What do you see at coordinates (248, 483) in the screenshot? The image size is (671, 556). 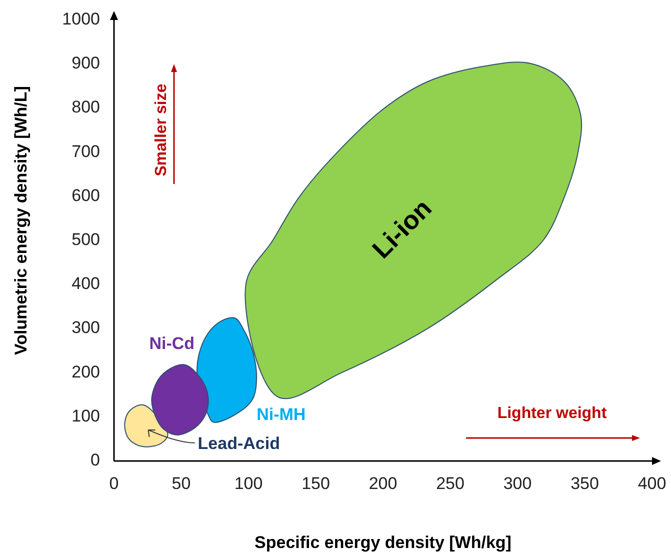 I see `x-tick-label: 100` at bounding box center [248, 483].